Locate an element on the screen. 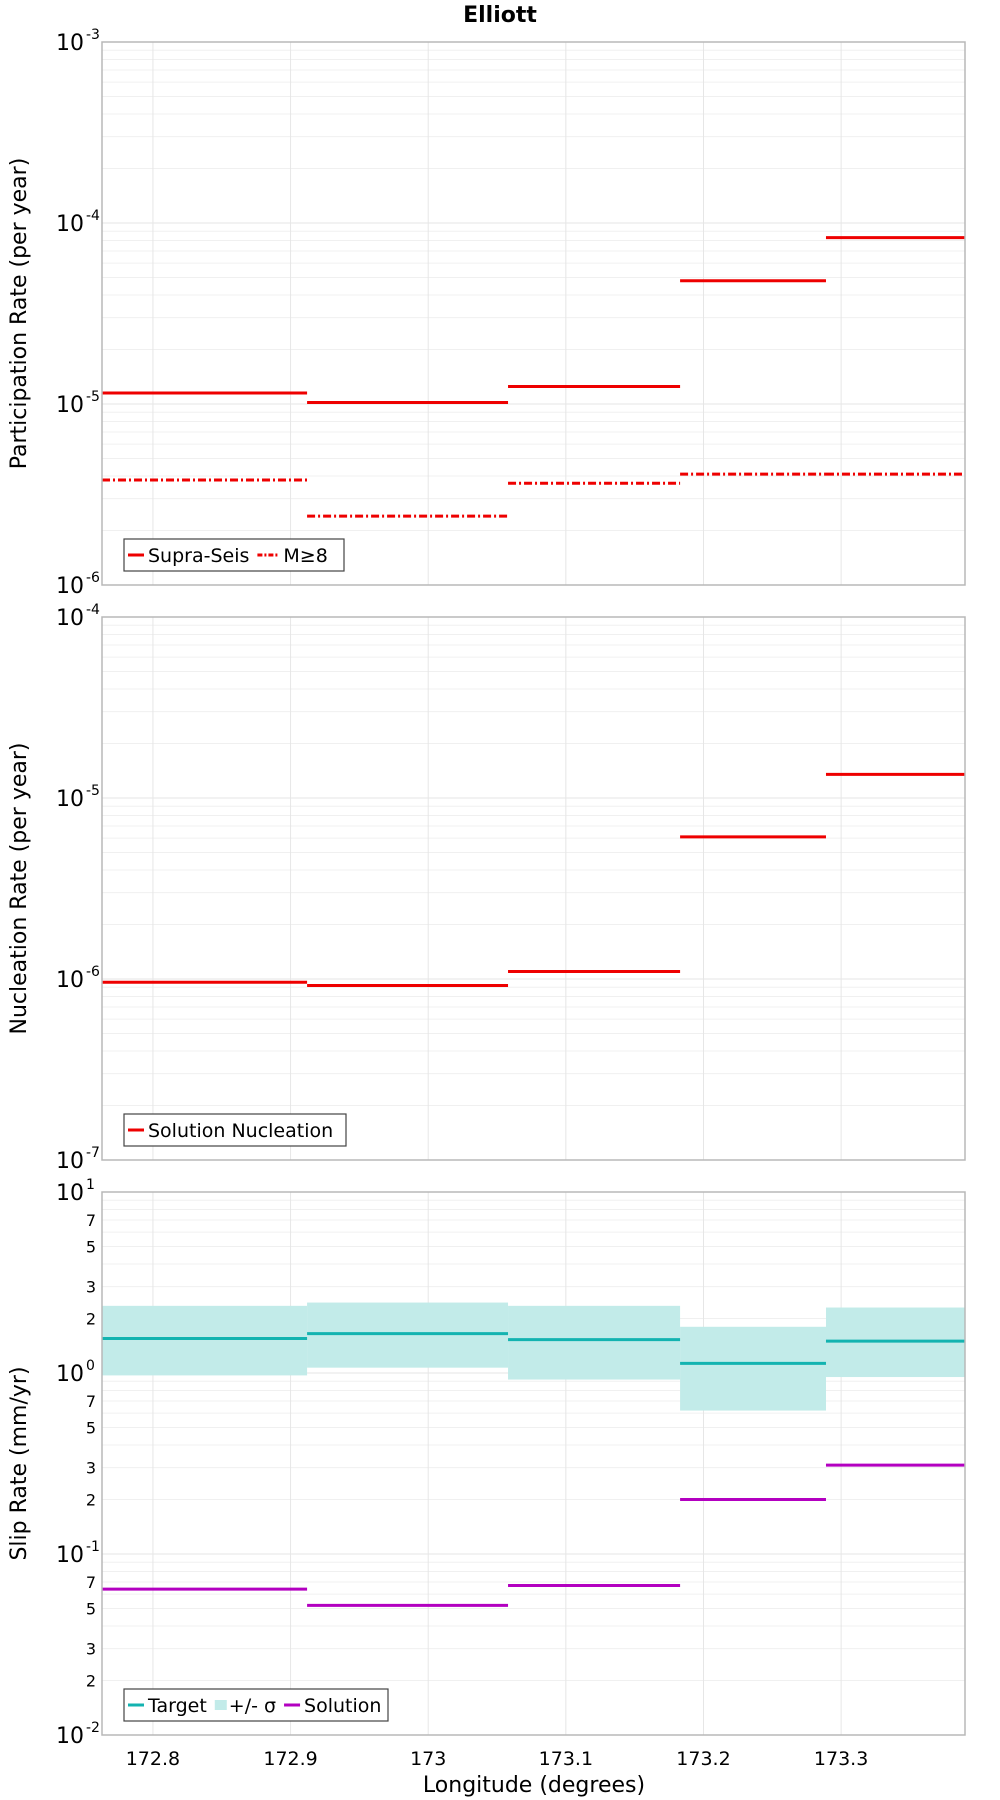 The width and height of the screenshot is (1000, 1800). slip-y-tick-exponent: -1 is located at coordinates (93, 1547).